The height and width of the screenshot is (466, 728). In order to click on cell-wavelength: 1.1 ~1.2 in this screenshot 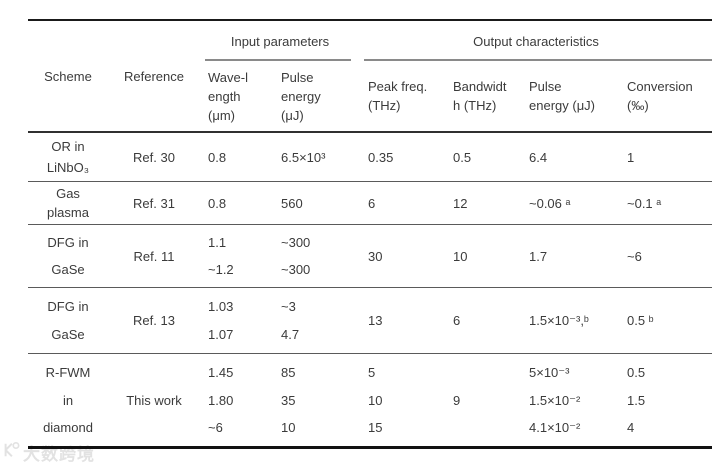, I will do `click(221, 256)`.